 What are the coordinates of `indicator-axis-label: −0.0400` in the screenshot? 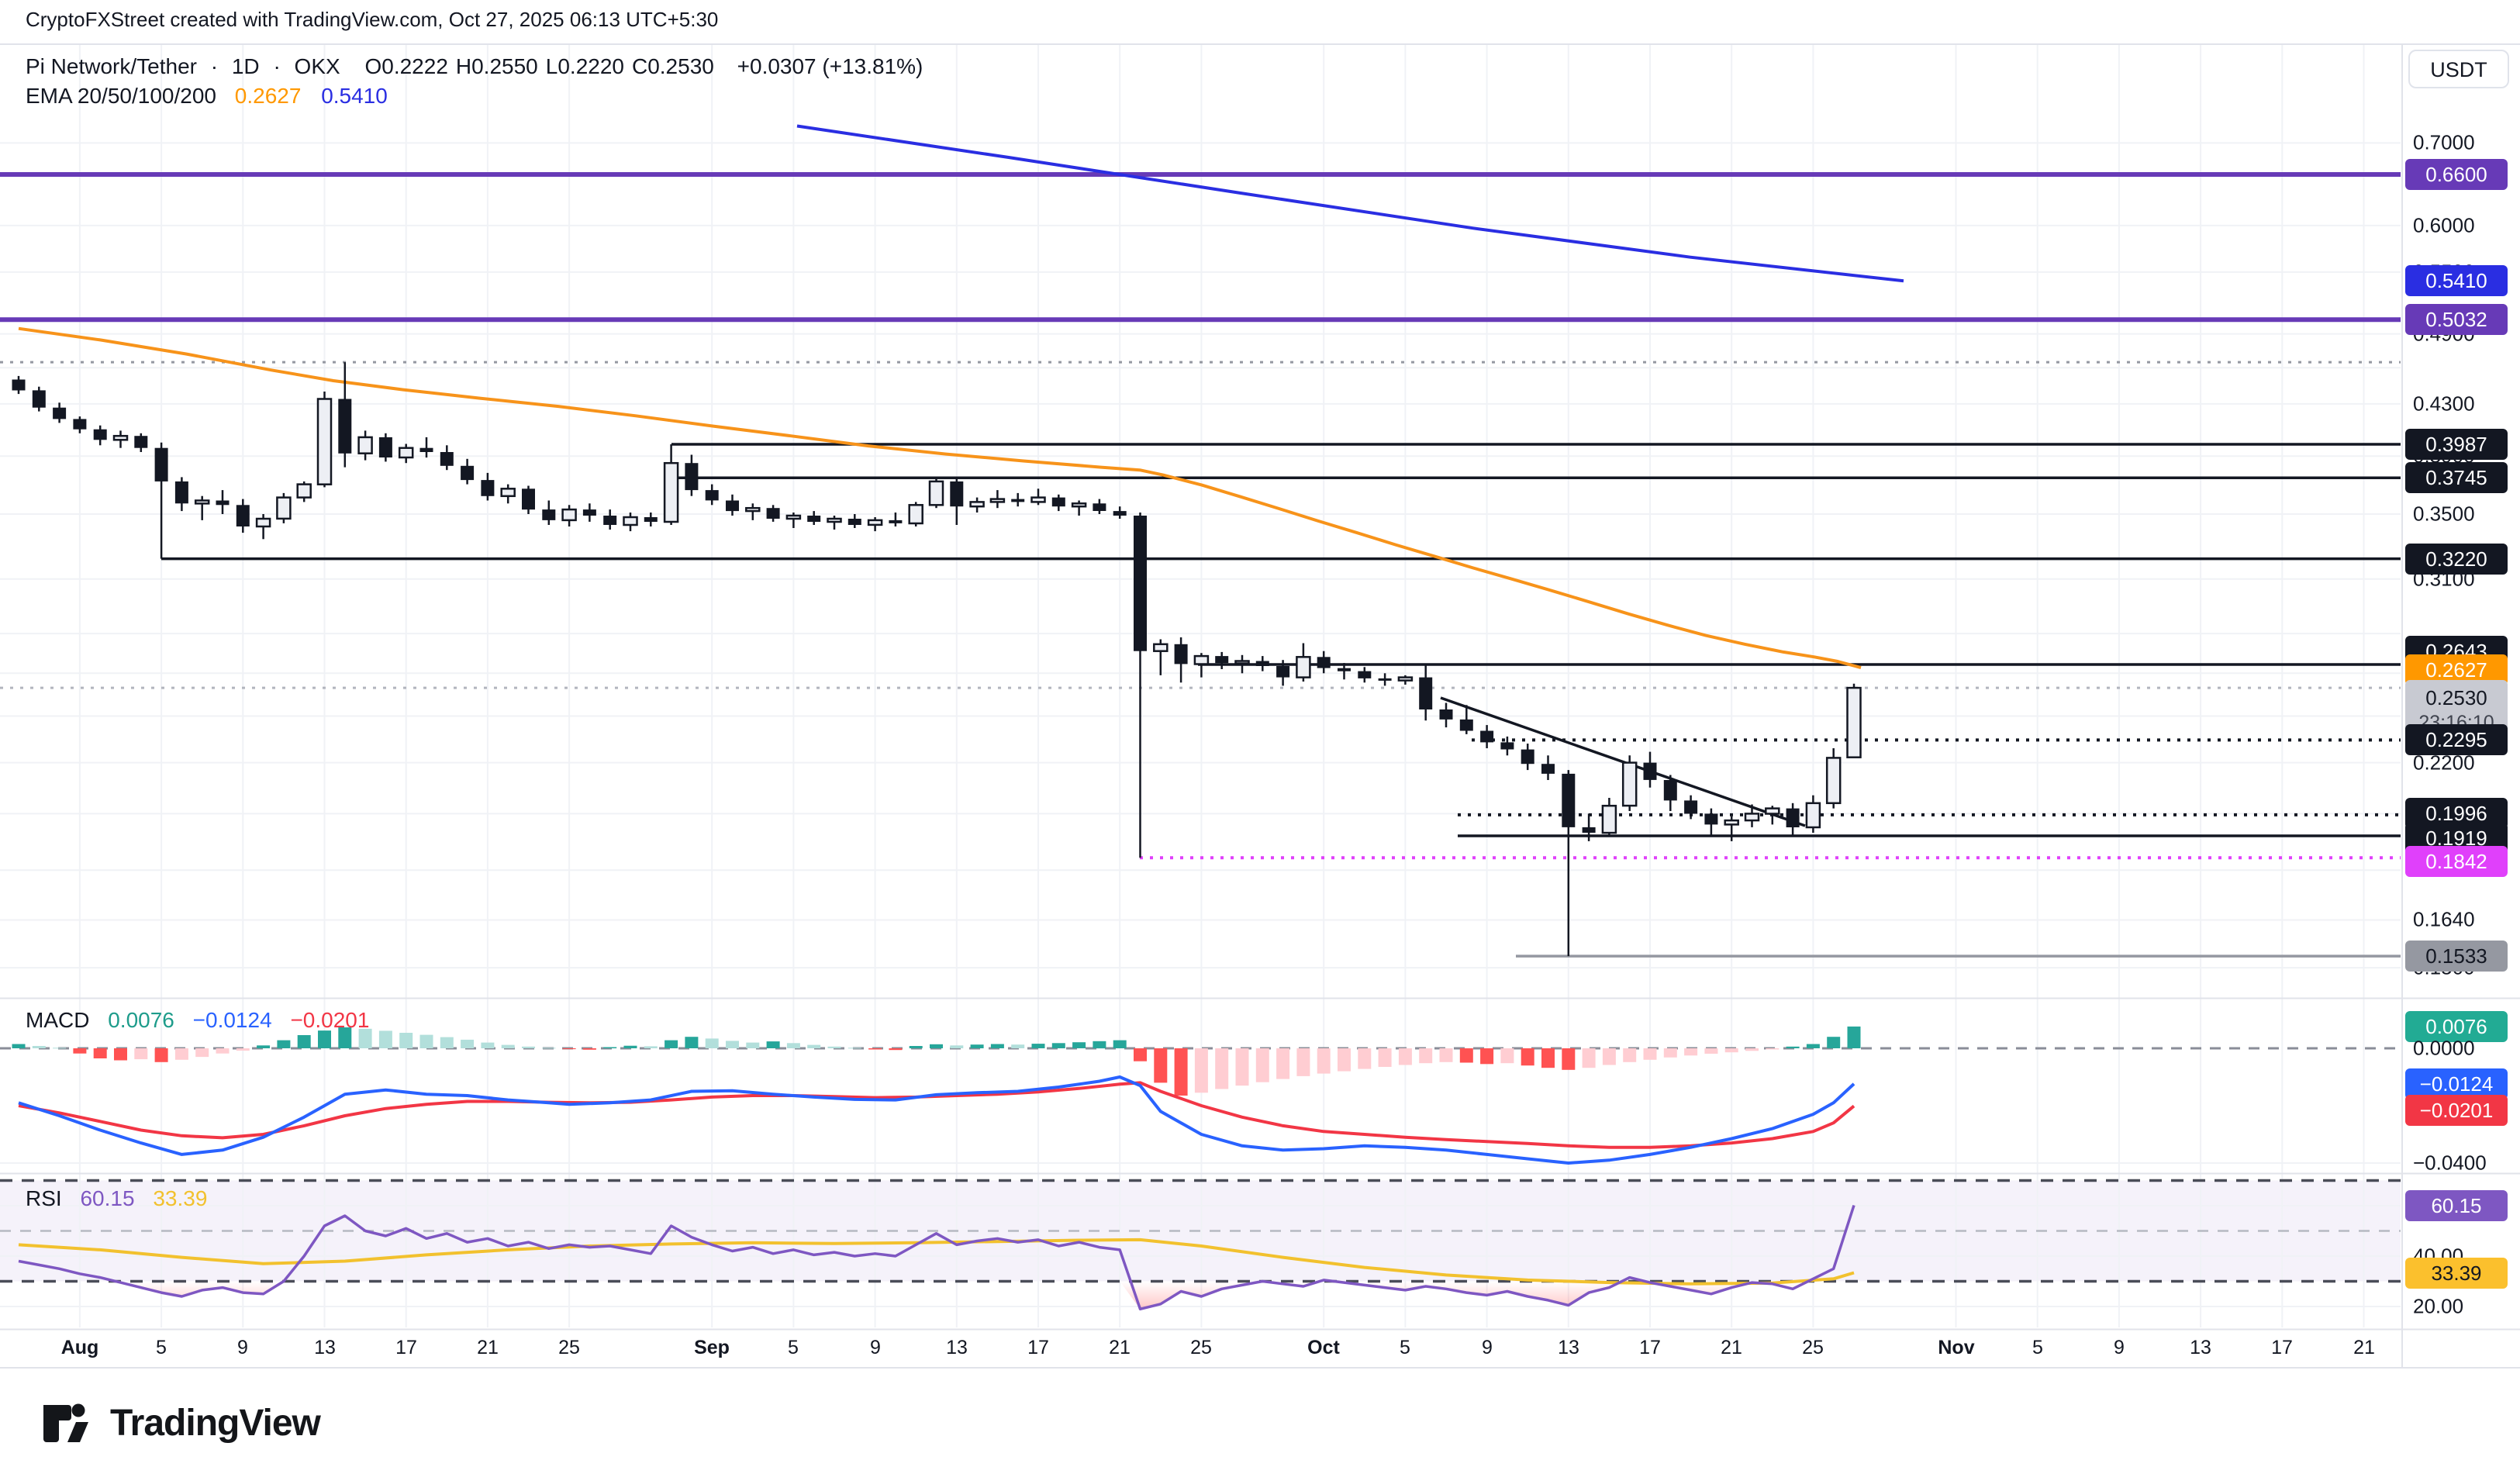 It's located at (2450, 1163).